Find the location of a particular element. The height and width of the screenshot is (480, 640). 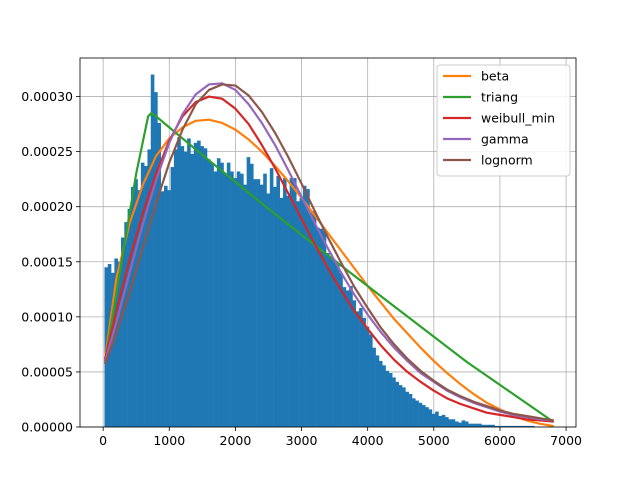

x-tick-label: 7000 is located at coordinates (566, 440).